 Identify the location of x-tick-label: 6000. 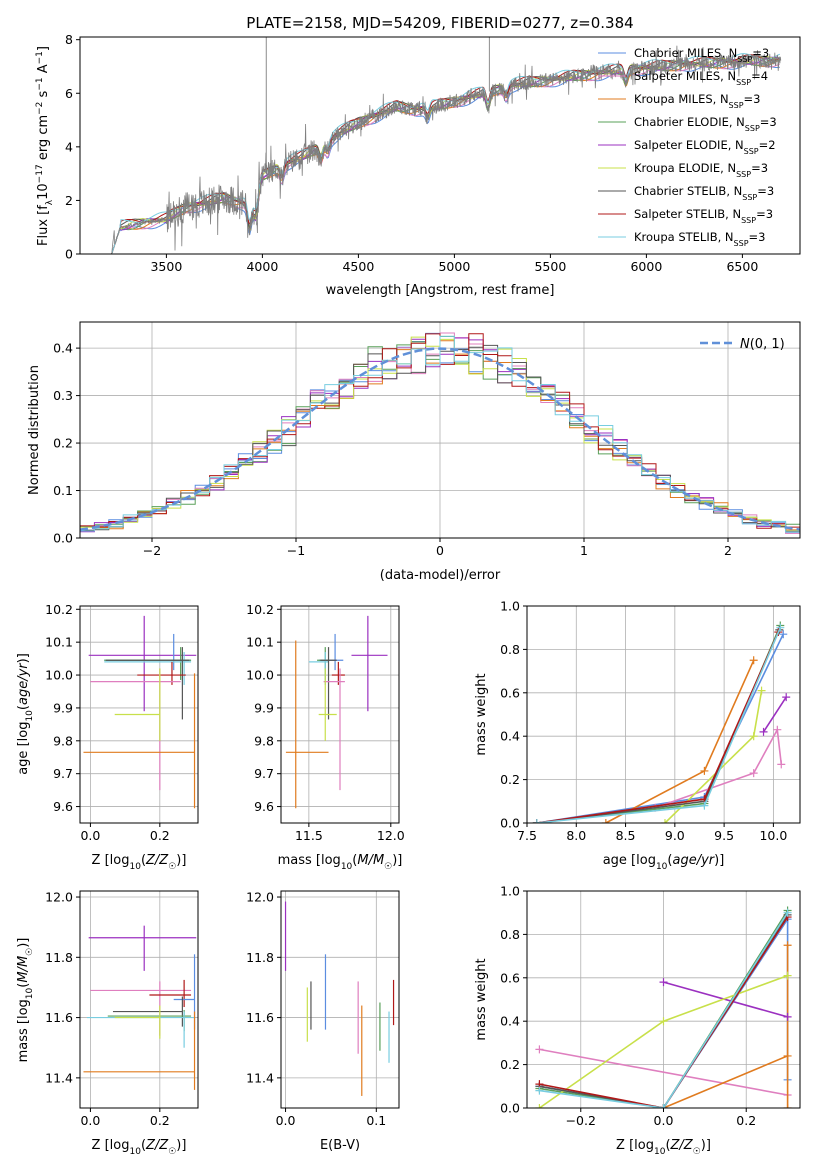
(646, 266).